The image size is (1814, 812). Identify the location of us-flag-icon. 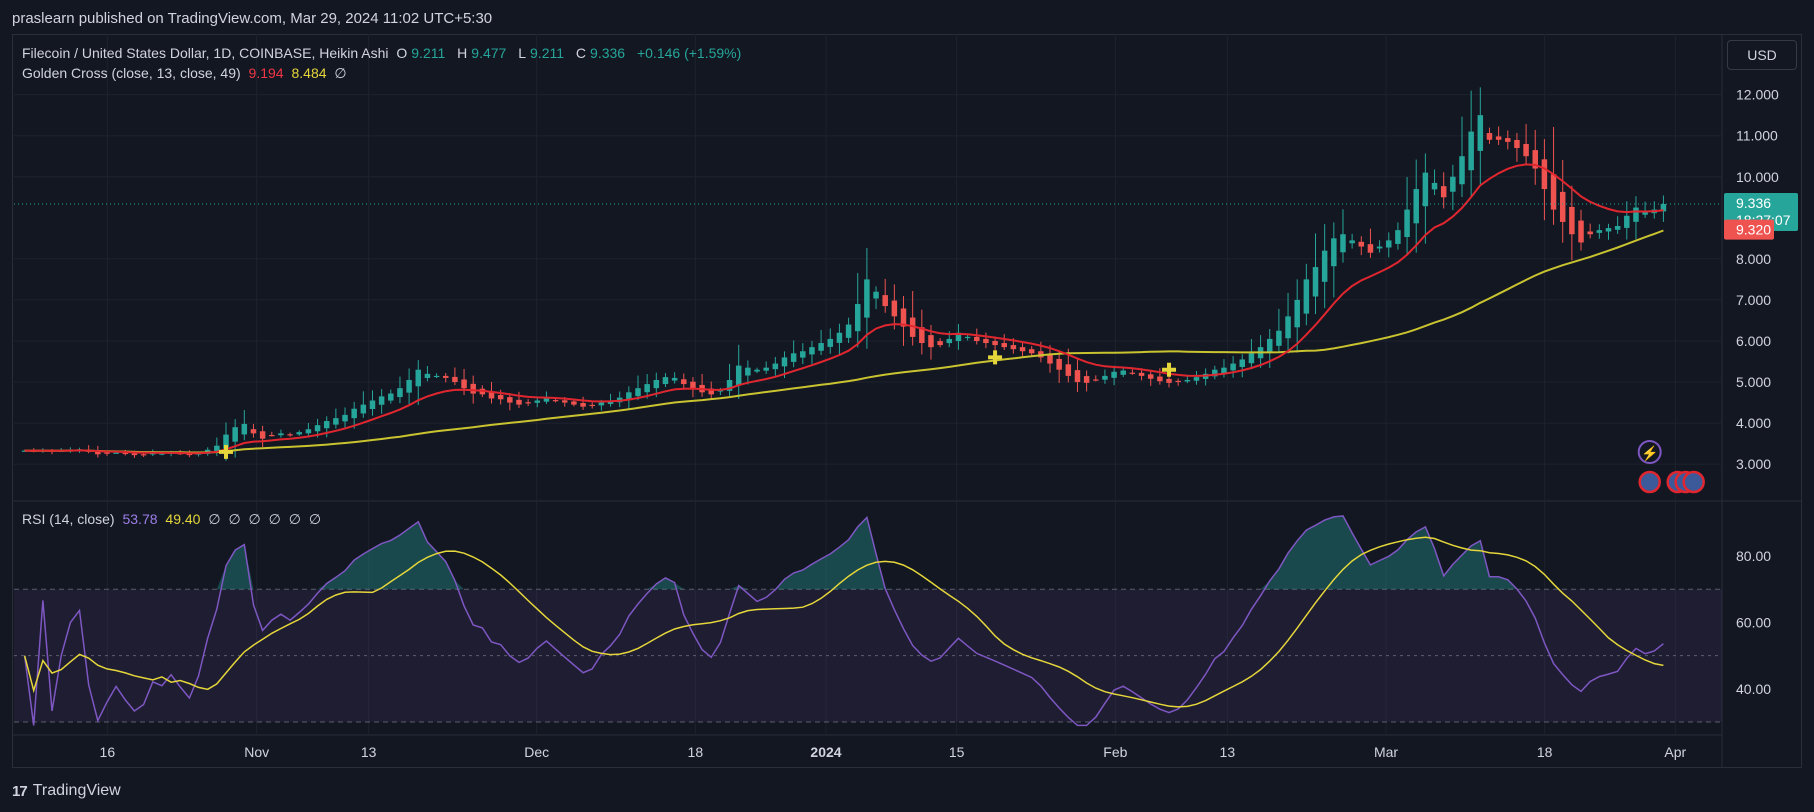
(1693, 482).